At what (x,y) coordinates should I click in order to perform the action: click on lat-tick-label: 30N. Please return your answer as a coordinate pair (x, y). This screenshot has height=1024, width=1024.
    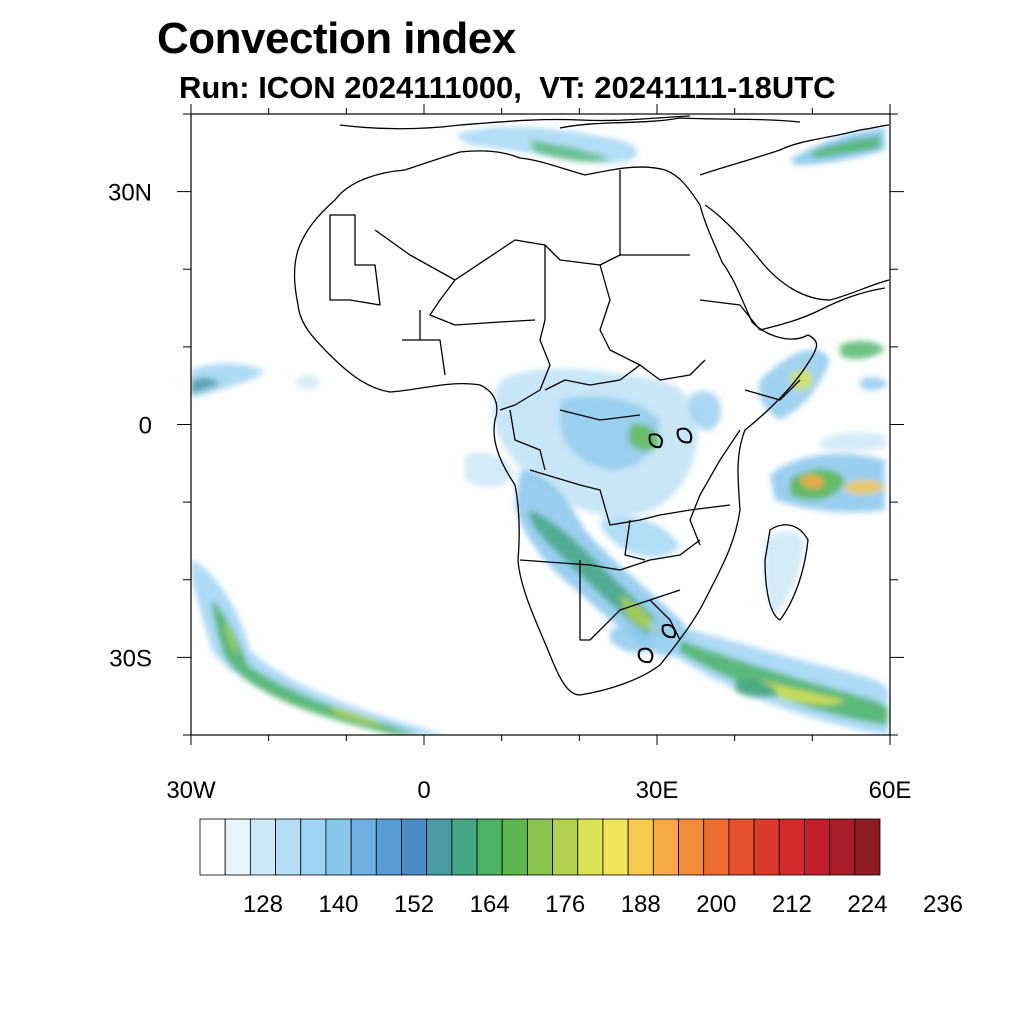
    Looking at the image, I should click on (130, 193).